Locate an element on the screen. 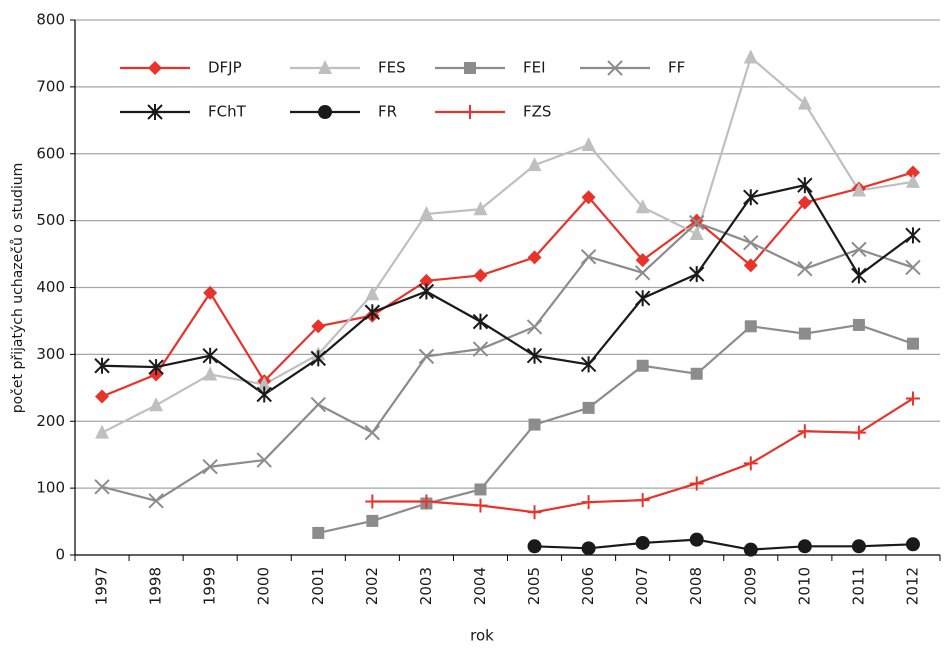 This screenshot has height=652, width=944. legend-label: FChT is located at coordinates (227, 112).